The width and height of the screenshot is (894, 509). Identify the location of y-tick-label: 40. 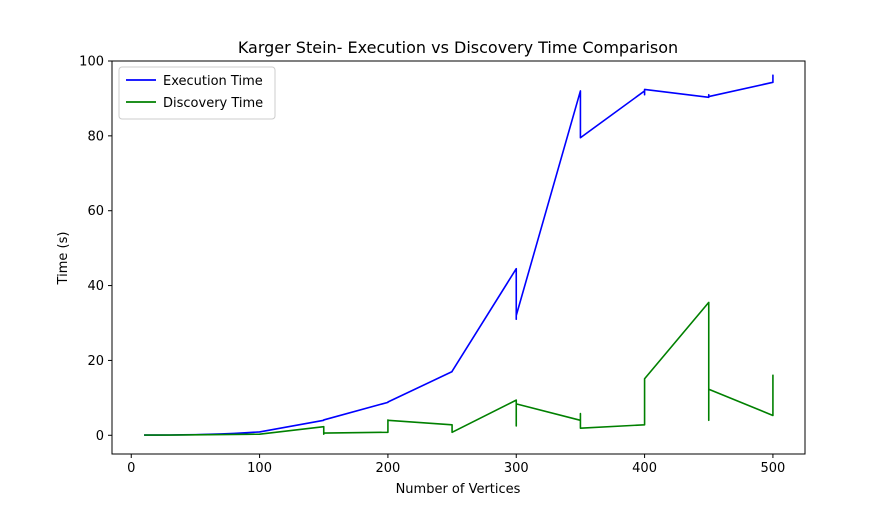
(95, 286).